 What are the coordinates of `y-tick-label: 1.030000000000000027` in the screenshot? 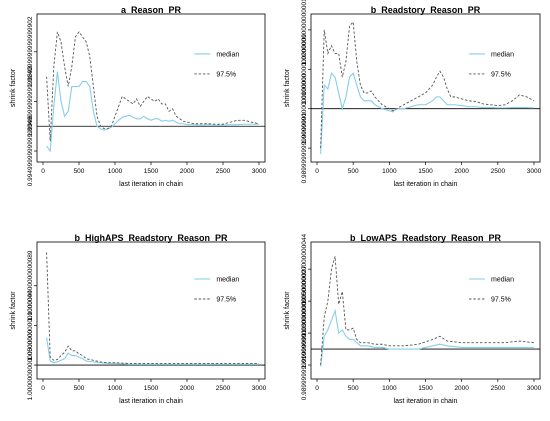 It's located at (304, 300).